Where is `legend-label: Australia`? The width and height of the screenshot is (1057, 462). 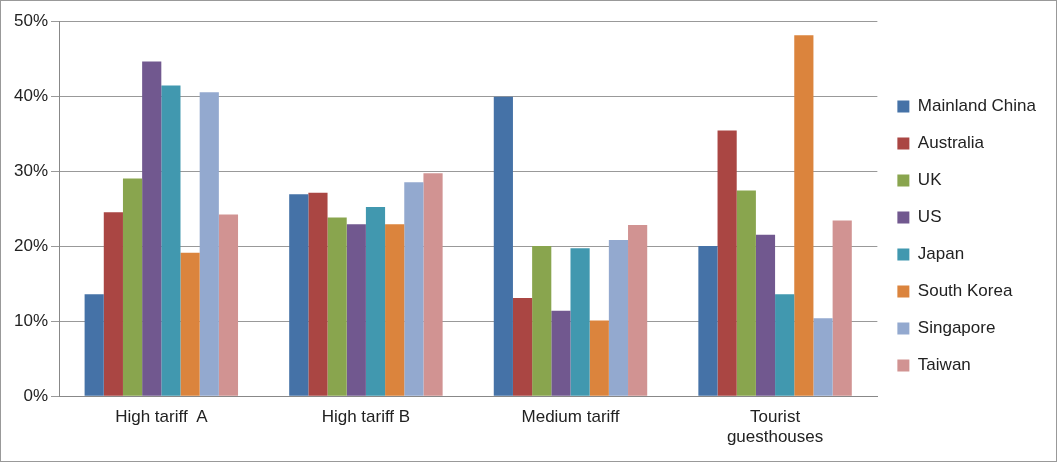
legend-label: Australia is located at coordinates (951, 143).